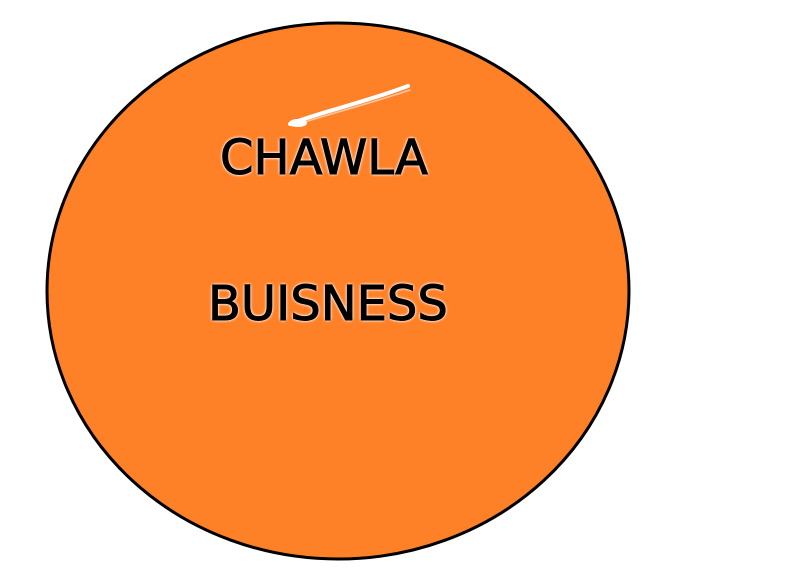 The height and width of the screenshot is (583, 789). What do you see at coordinates (324, 158) in the screenshot?
I see `business-name-line-1: CHAWLA` at bounding box center [324, 158].